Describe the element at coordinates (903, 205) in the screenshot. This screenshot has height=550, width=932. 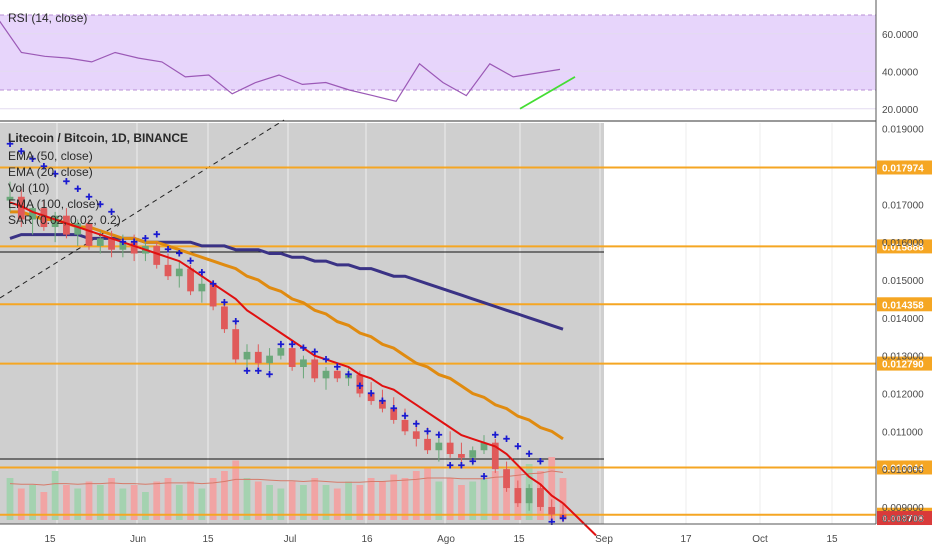
I see `price-tick-label: 0.017000` at that location.